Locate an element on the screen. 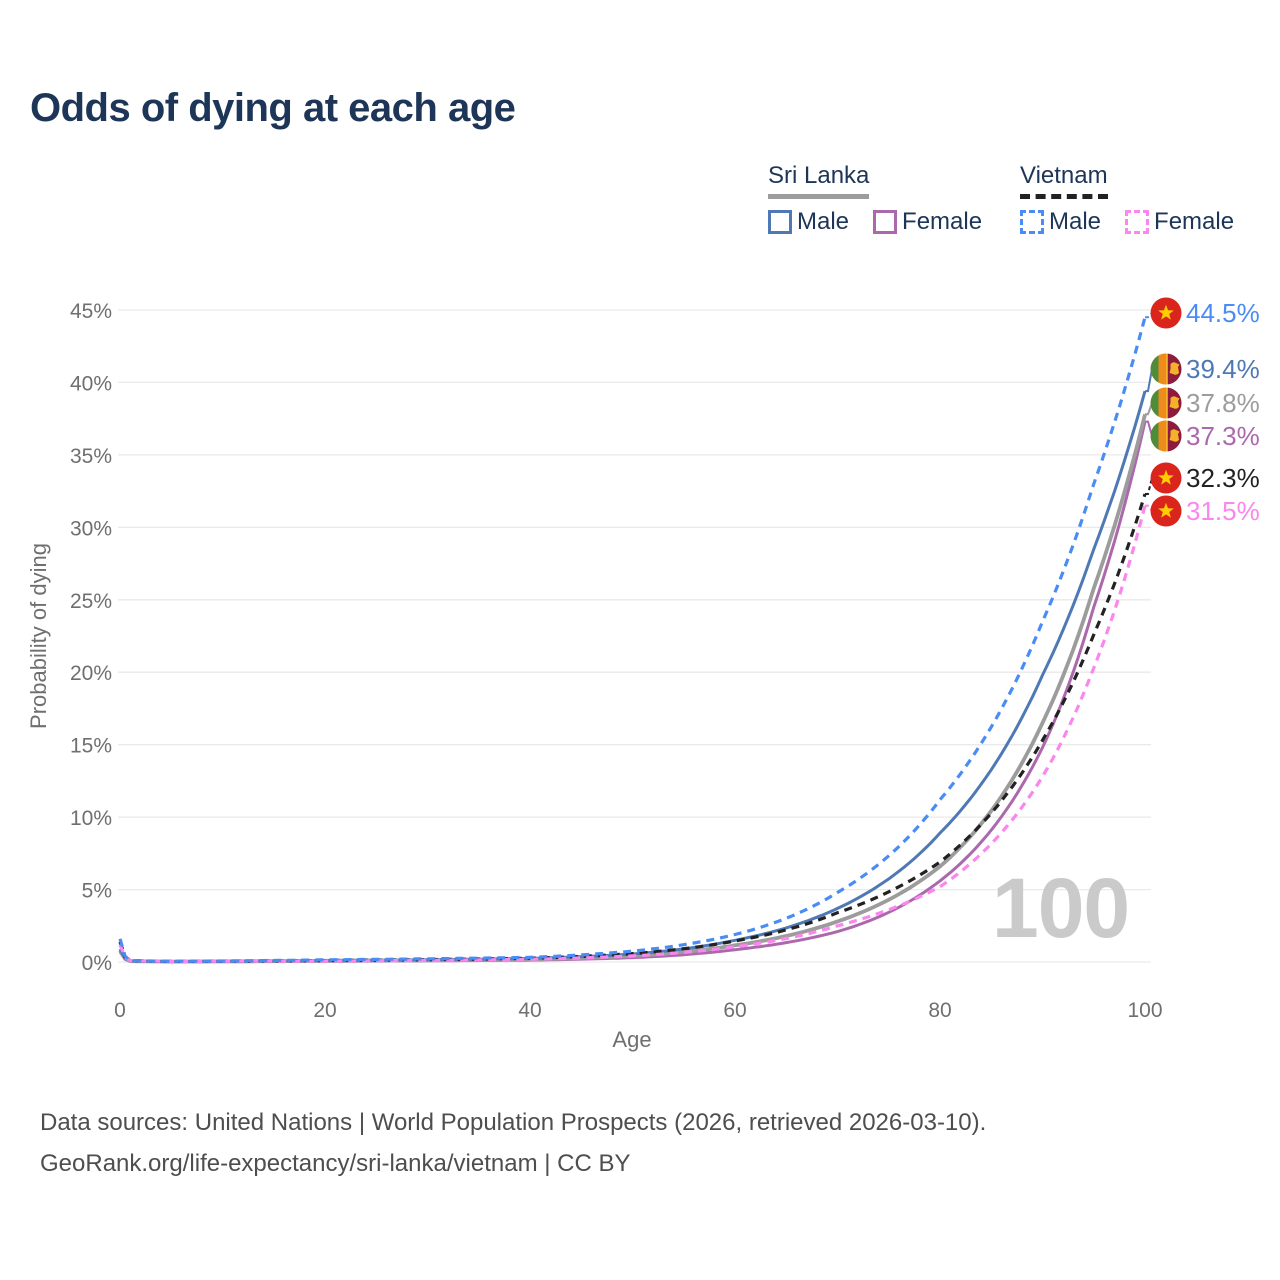 The height and width of the screenshot is (1280, 1280). x-tick-label: 20 is located at coordinates (324, 1010).